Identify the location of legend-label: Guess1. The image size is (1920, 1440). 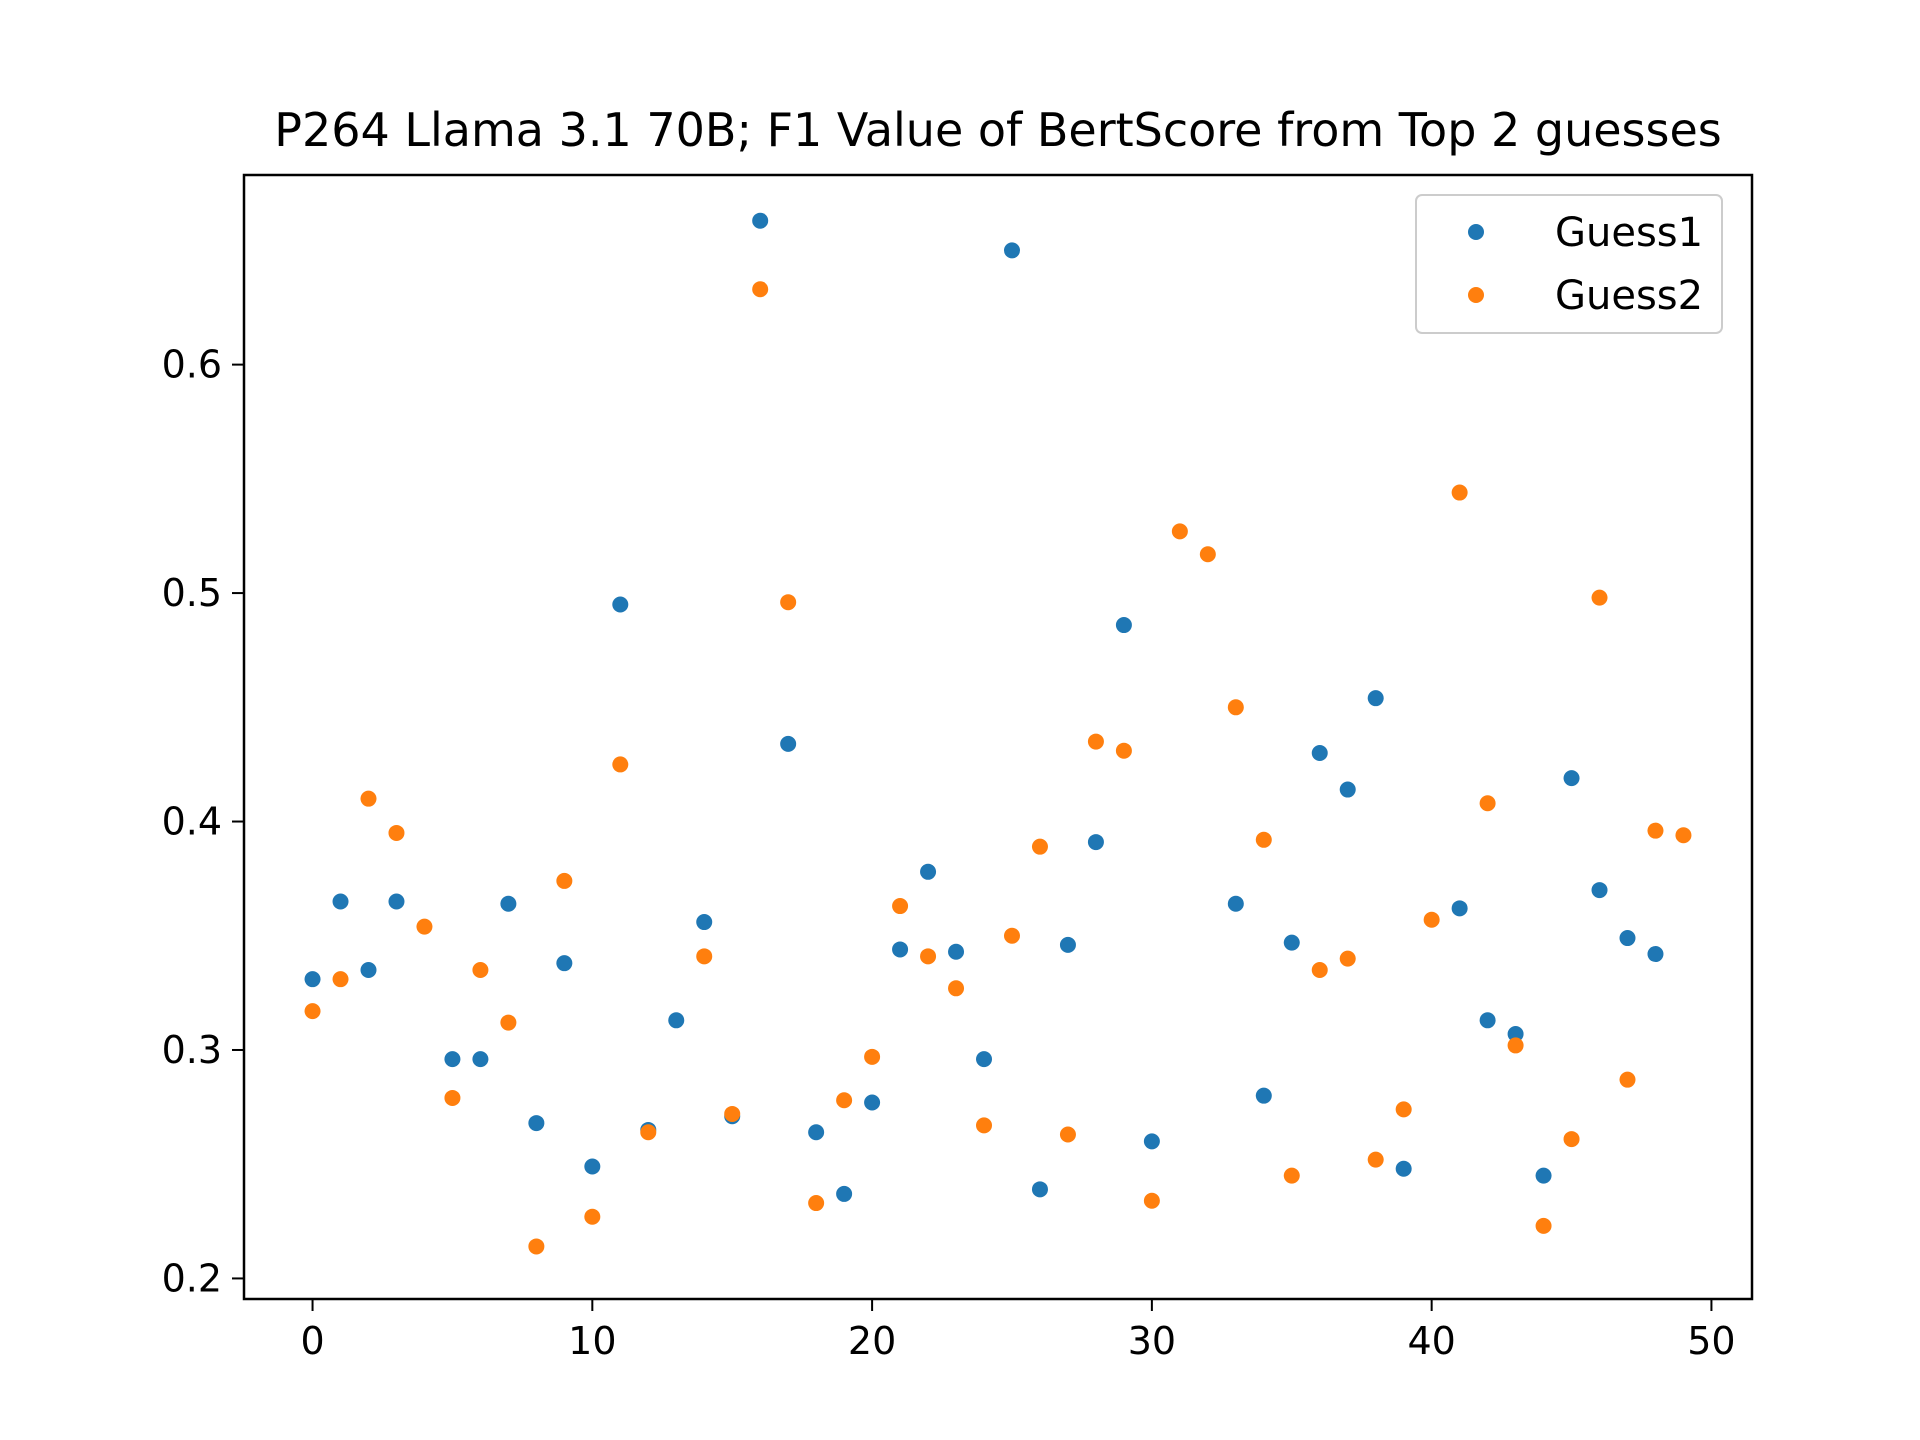
(1629, 233).